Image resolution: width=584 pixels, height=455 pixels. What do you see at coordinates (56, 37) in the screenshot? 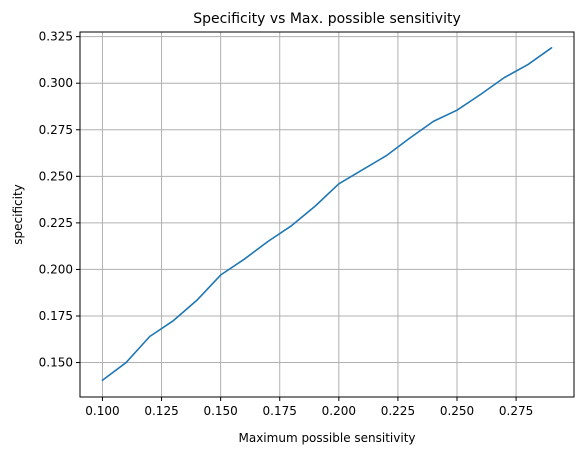
I see `y-tick-label: 0.325` at bounding box center [56, 37].